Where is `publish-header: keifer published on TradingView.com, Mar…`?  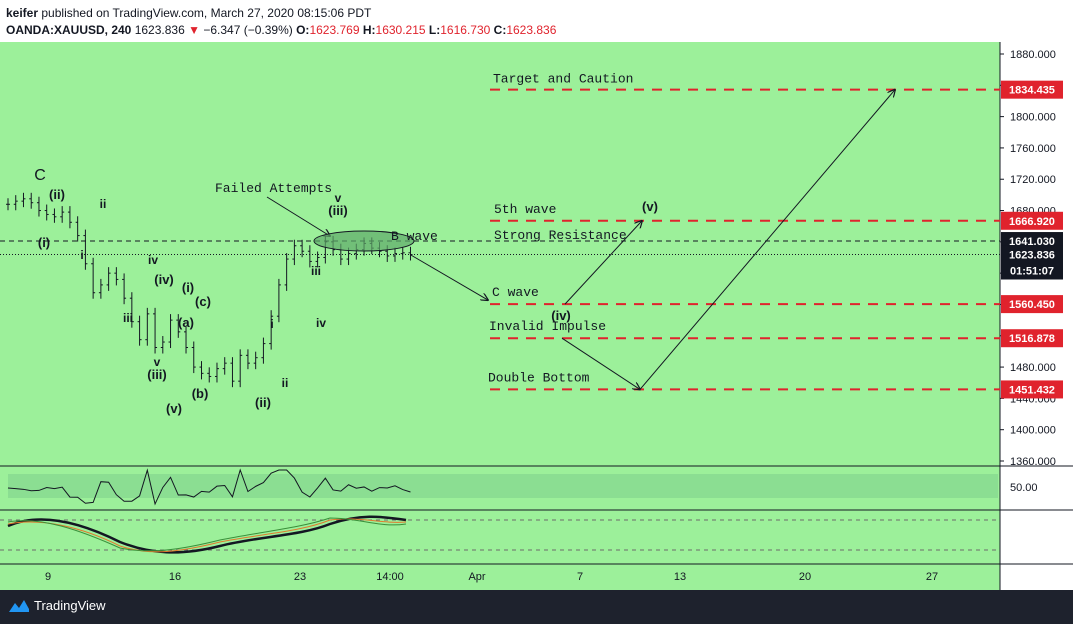 publish-header: keifer published on TradingView.com, Mar… is located at coordinates (536, 21).